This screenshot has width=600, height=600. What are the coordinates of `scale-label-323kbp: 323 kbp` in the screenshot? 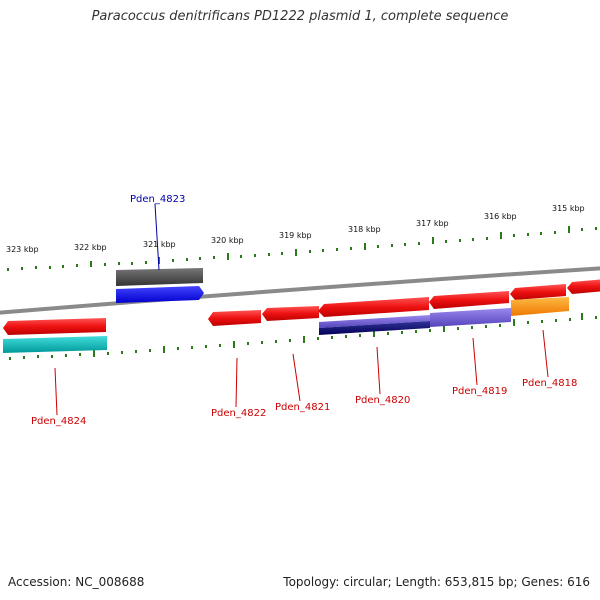 It's located at (22, 249).